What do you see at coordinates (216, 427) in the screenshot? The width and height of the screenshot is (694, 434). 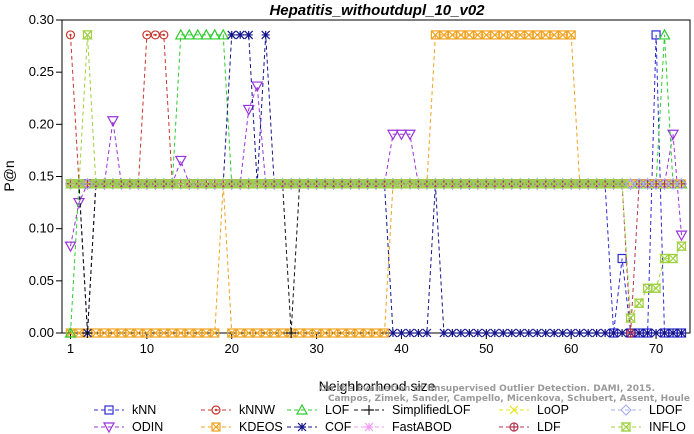 I see `legend-marker-kdeos` at bounding box center [216, 427].